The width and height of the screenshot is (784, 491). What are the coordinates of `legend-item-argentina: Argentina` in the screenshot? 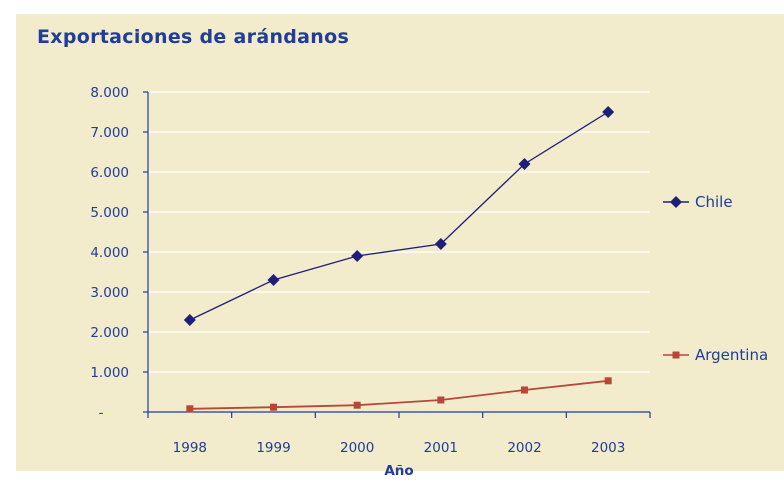 It's located at (715, 355).